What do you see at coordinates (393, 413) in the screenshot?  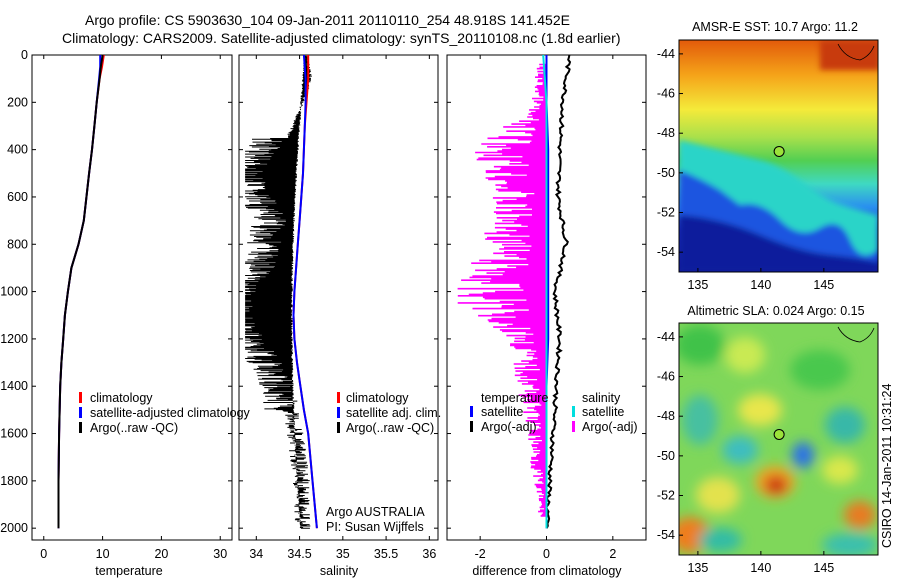 I see `legend-satellite-2: satellite adj. clim.` at bounding box center [393, 413].